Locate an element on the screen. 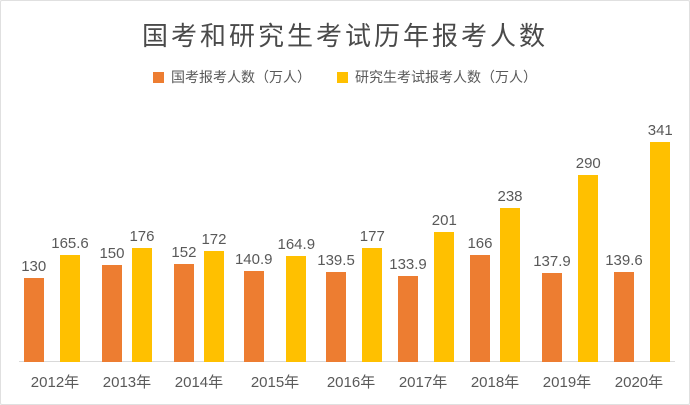 Image resolution: width=690 pixels, height=405 pixels. bar-group: 133.9 201 2017年 is located at coordinates (423, 252).